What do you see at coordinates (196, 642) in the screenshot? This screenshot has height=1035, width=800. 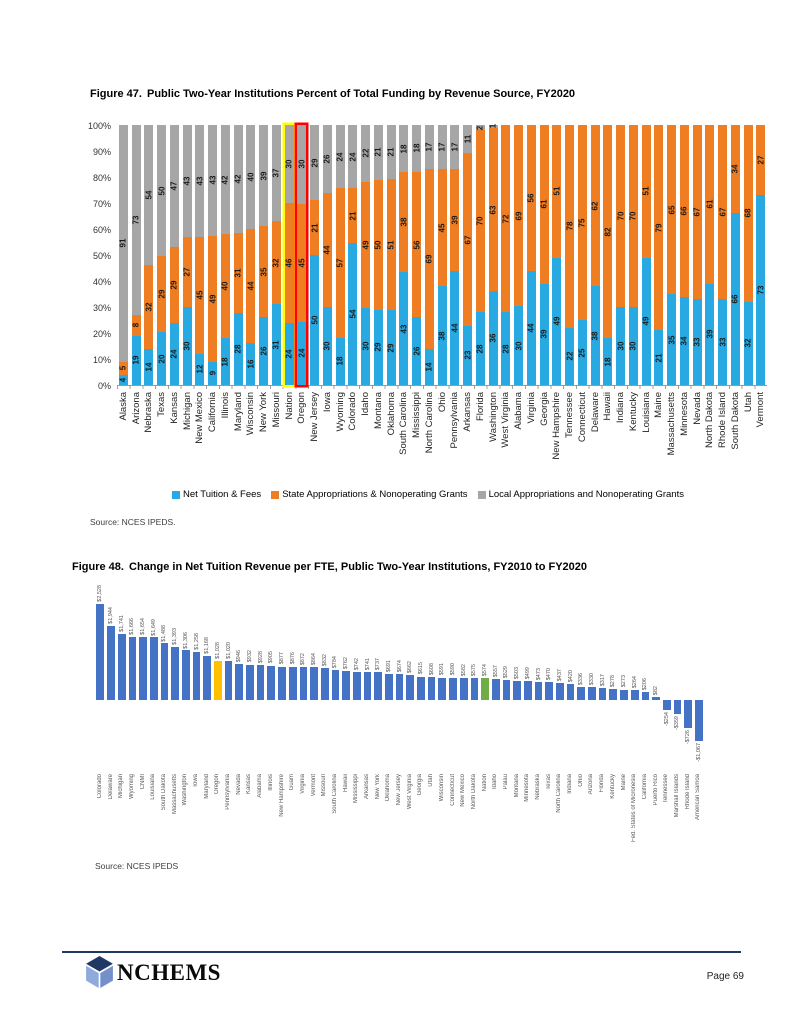 I see `bar-value-label: $1,258` at bounding box center [196, 642].